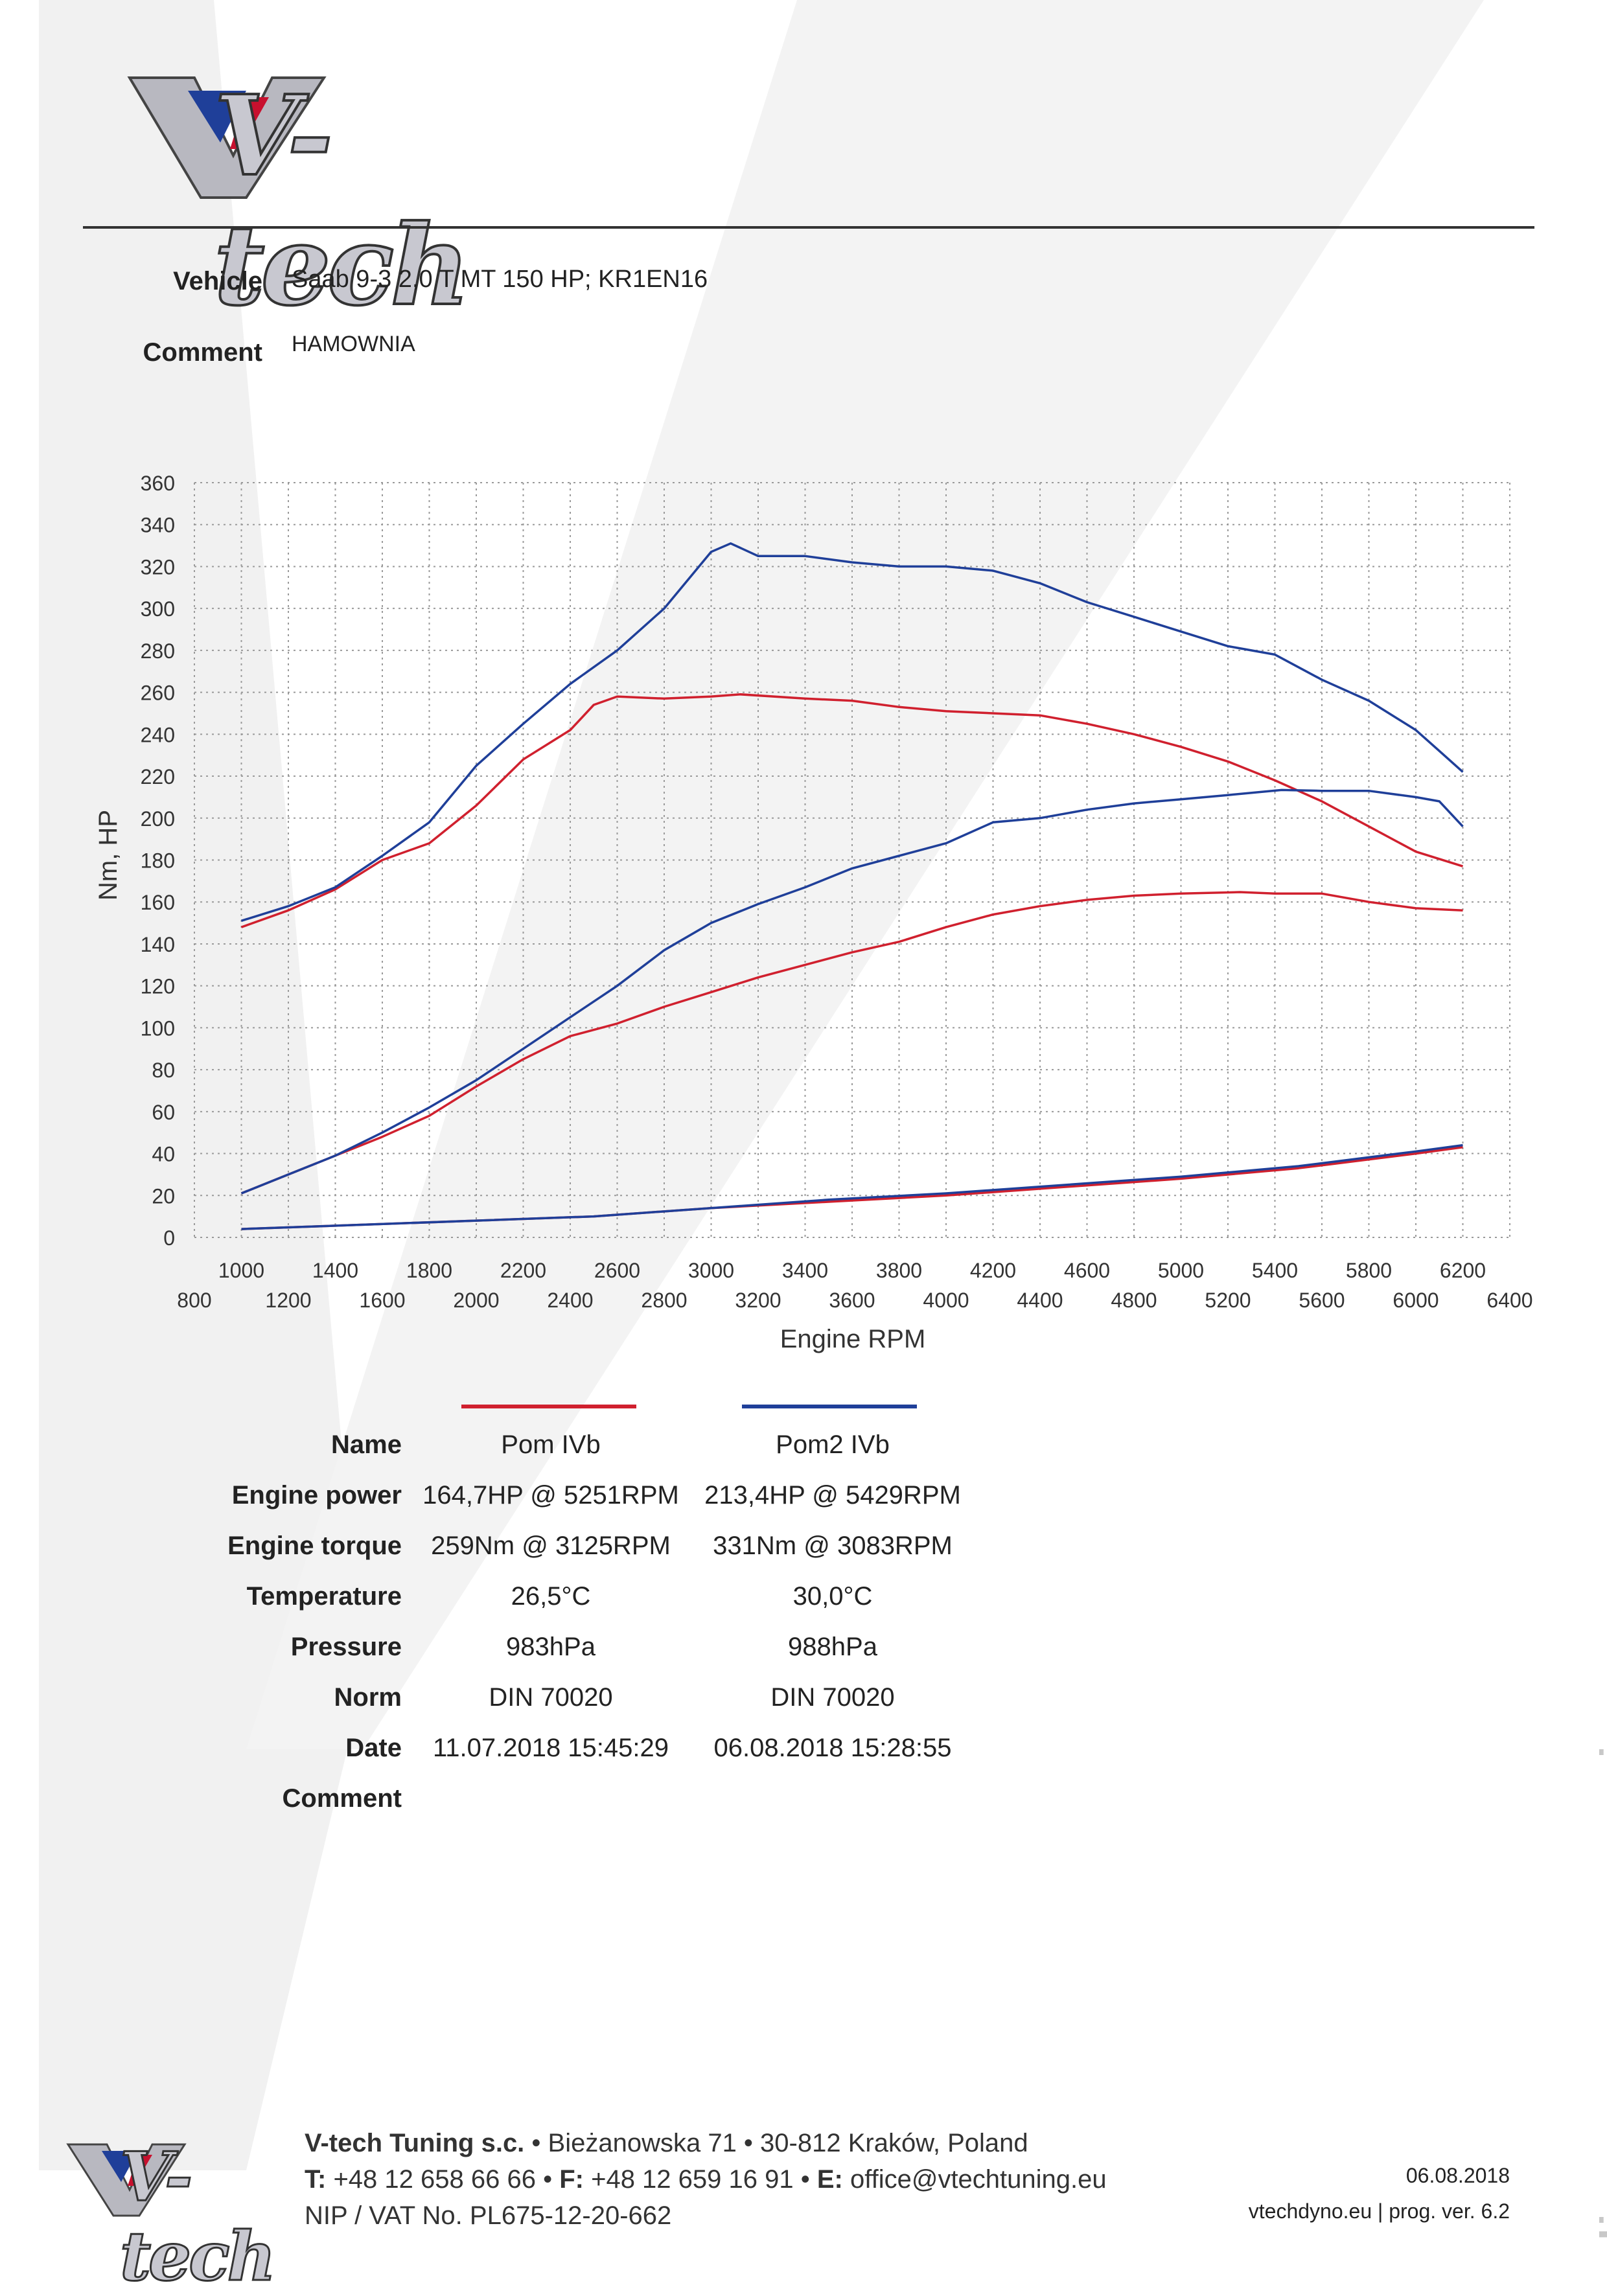 This screenshot has width=1607, height=2296. Describe the element at coordinates (899, 1270) in the screenshot. I see `x-tick-label: 3800` at that location.